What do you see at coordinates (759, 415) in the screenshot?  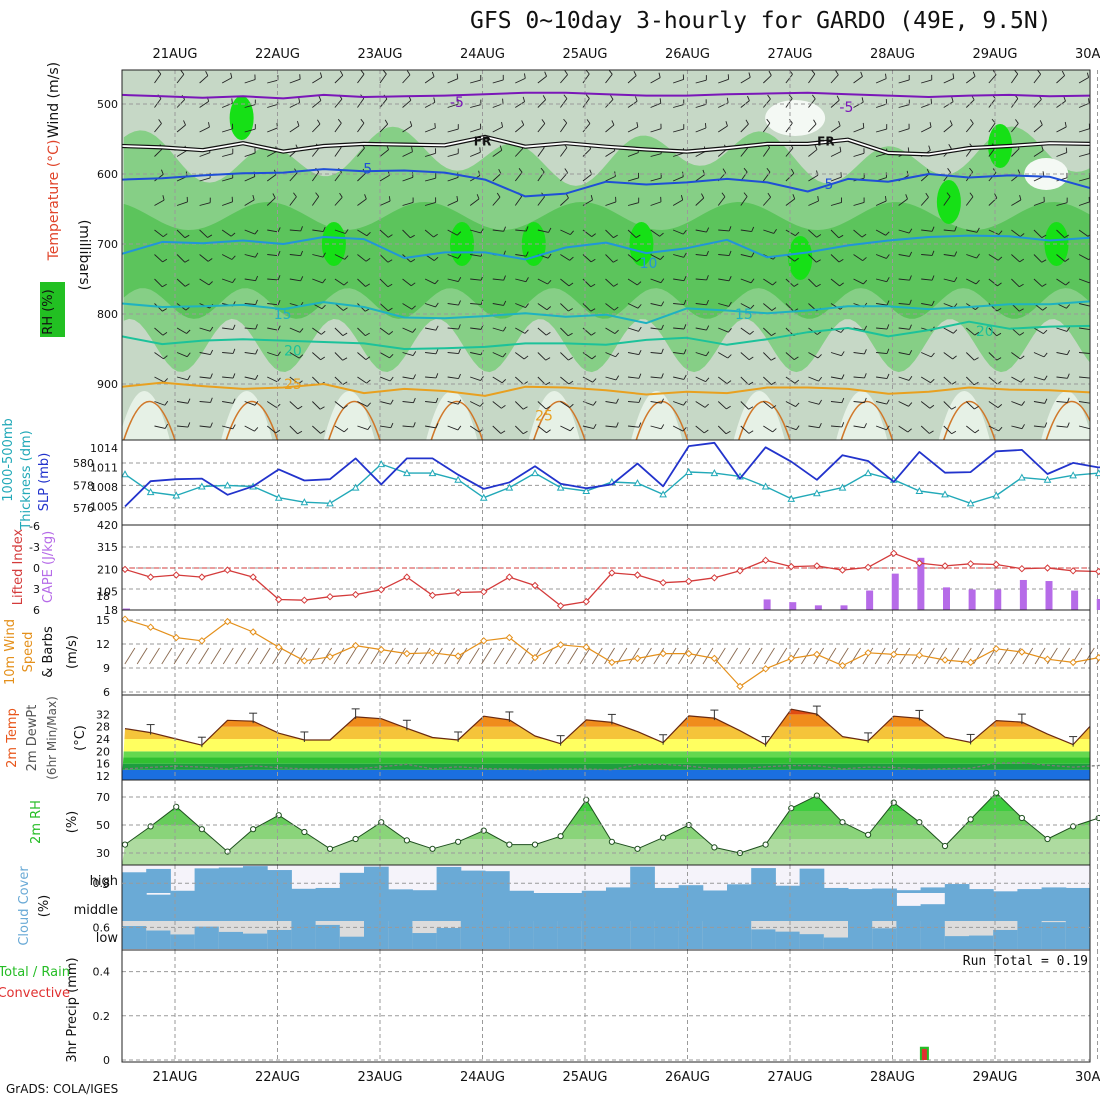 I see `rh-dry-surface` at bounding box center [759, 415].